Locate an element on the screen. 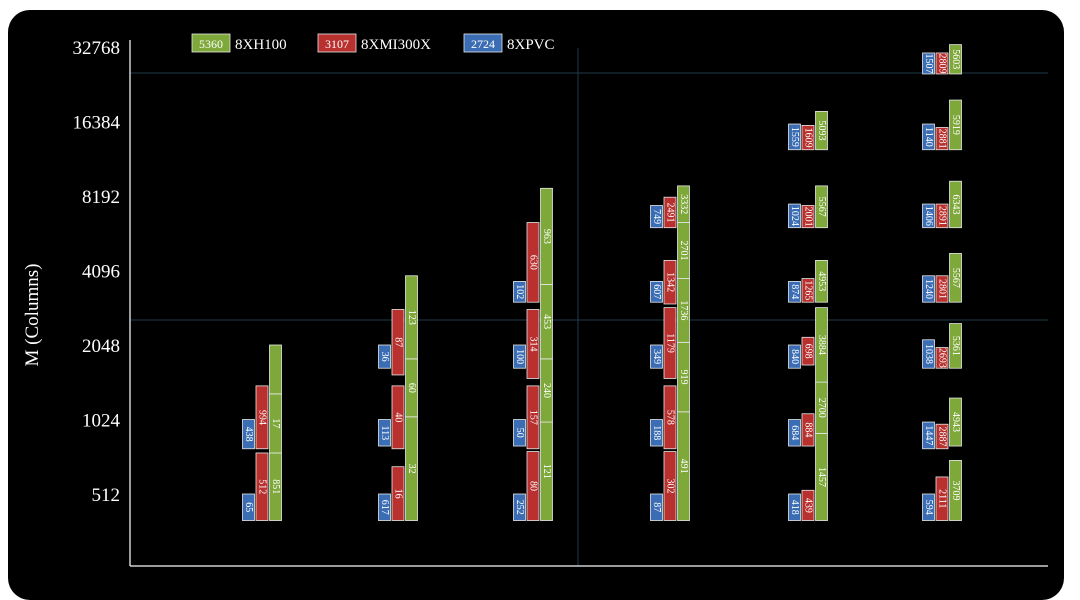 This screenshot has height=600, width=1080. bar-value-label: 252 is located at coordinates (519, 507).